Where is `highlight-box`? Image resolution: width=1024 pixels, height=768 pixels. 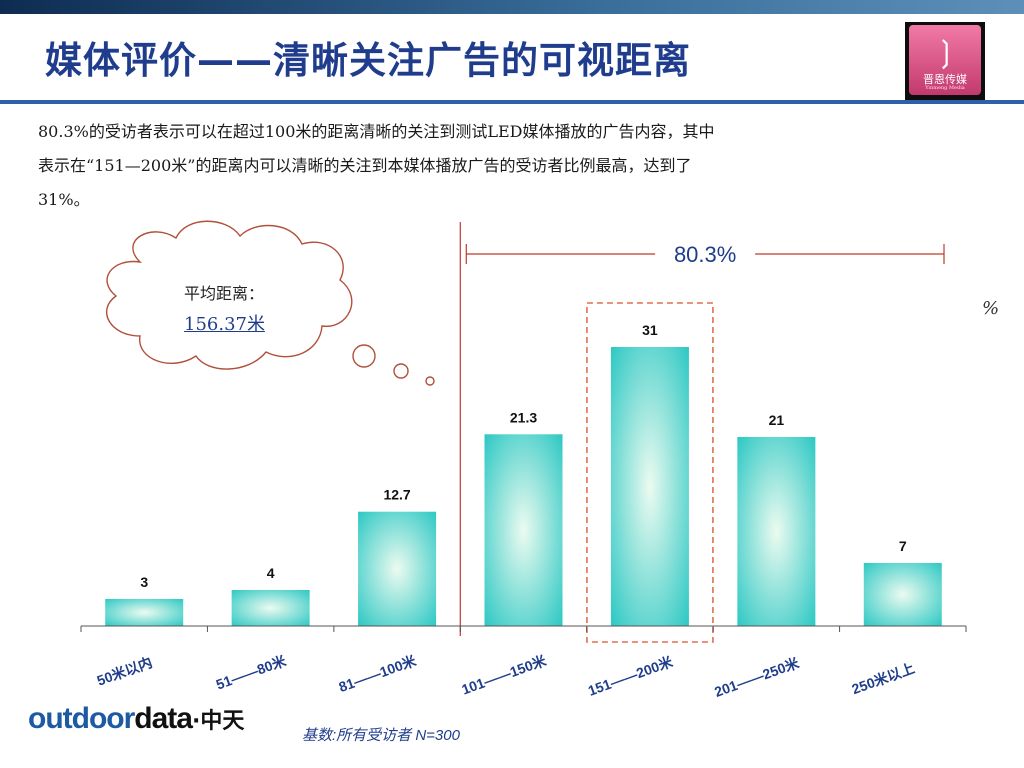 highlight-box is located at coordinates (650, 472).